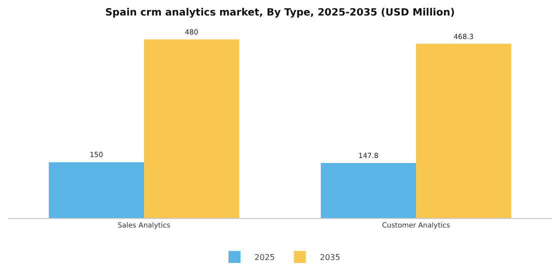  Describe the element at coordinates (264, 257) in the screenshot. I see `legend-label: 2025` at that location.